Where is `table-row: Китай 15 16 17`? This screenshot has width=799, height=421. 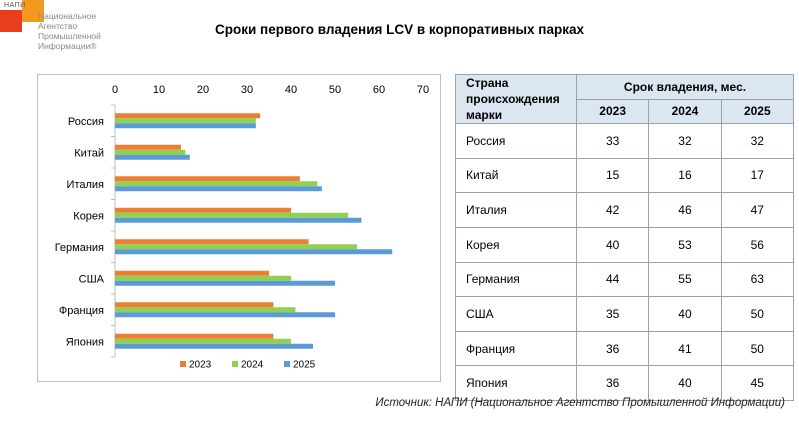
table-row: Китай 15 16 17 is located at coordinates (625, 175).